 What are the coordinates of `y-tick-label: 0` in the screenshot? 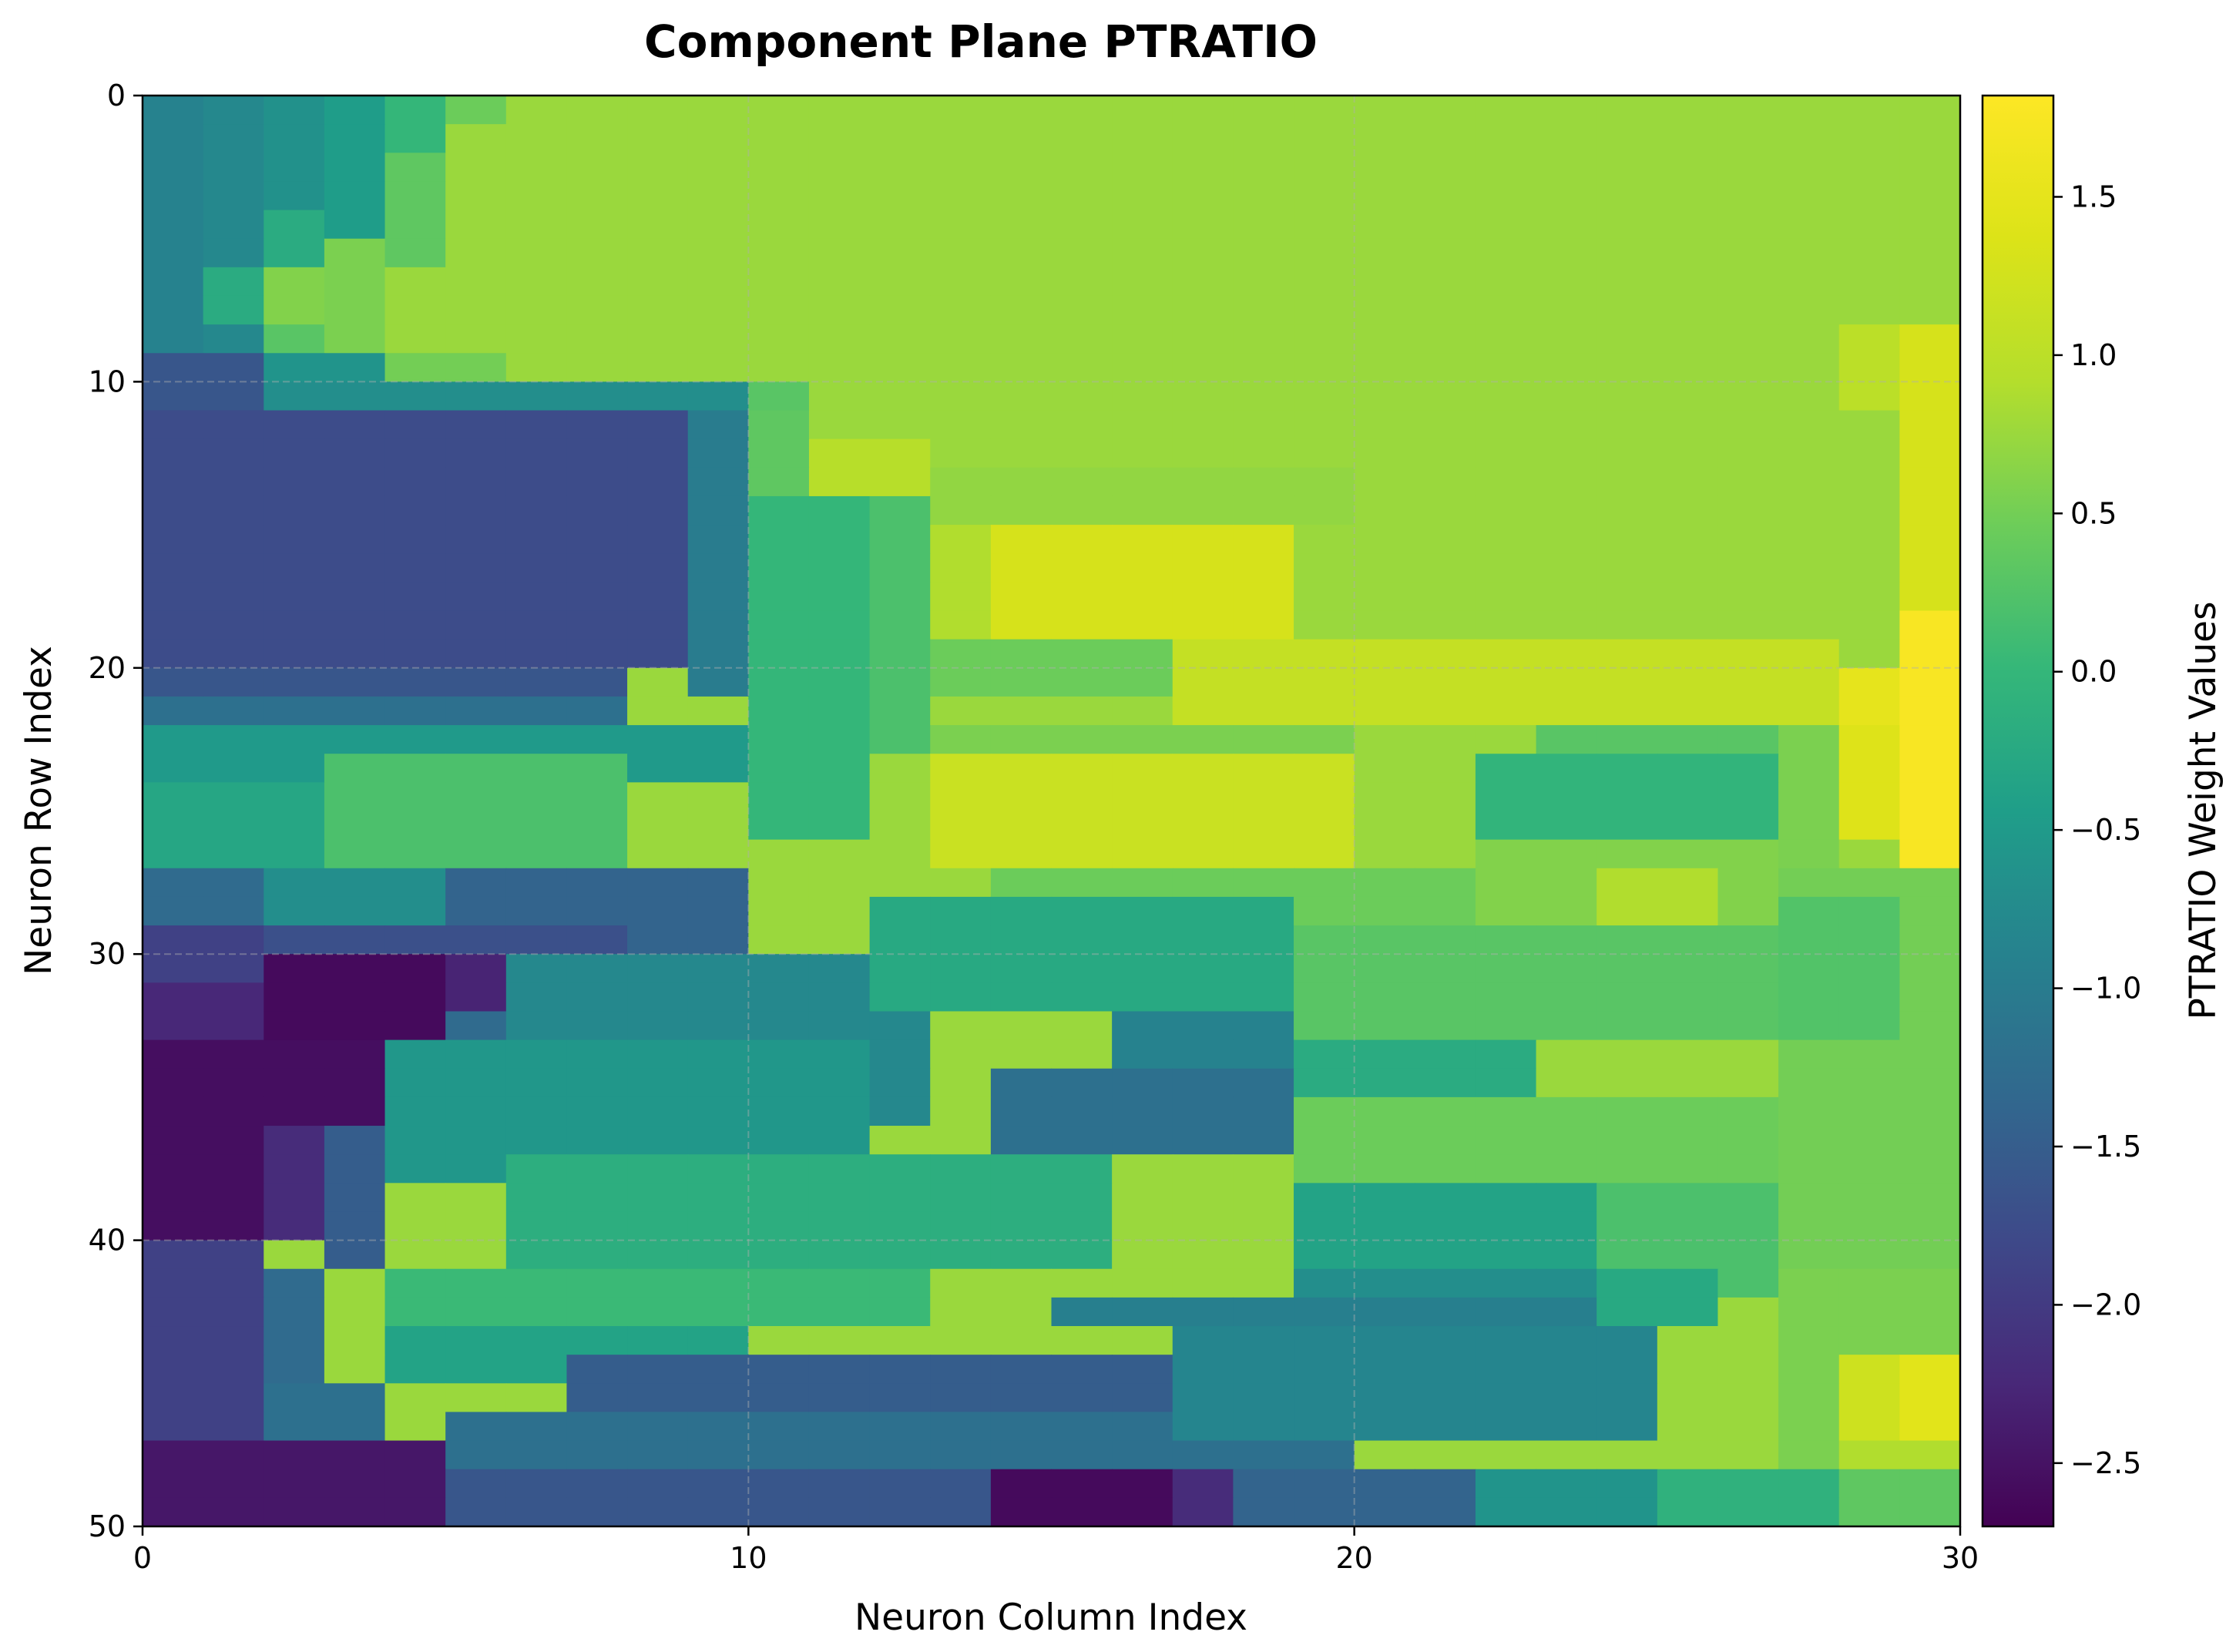 It's located at (116, 95).